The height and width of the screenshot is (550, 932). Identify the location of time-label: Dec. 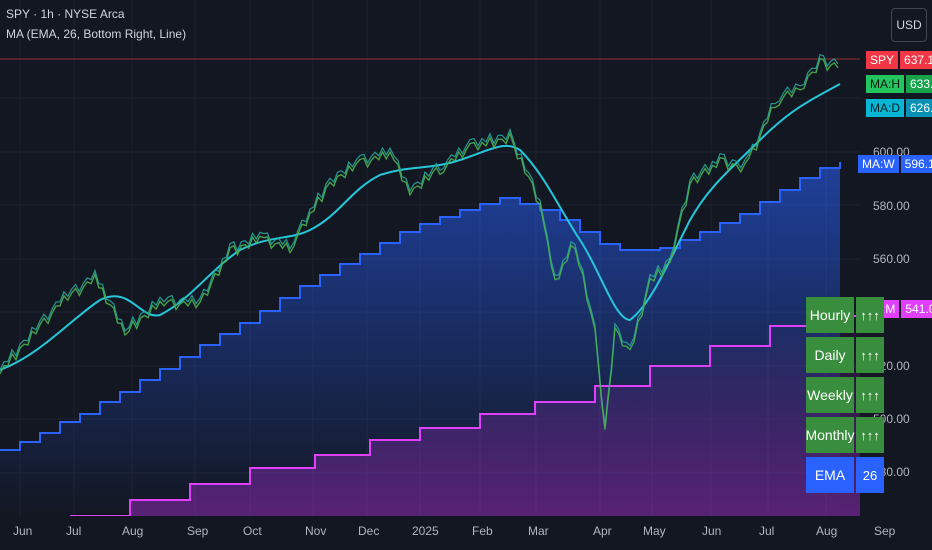
(369, 531).